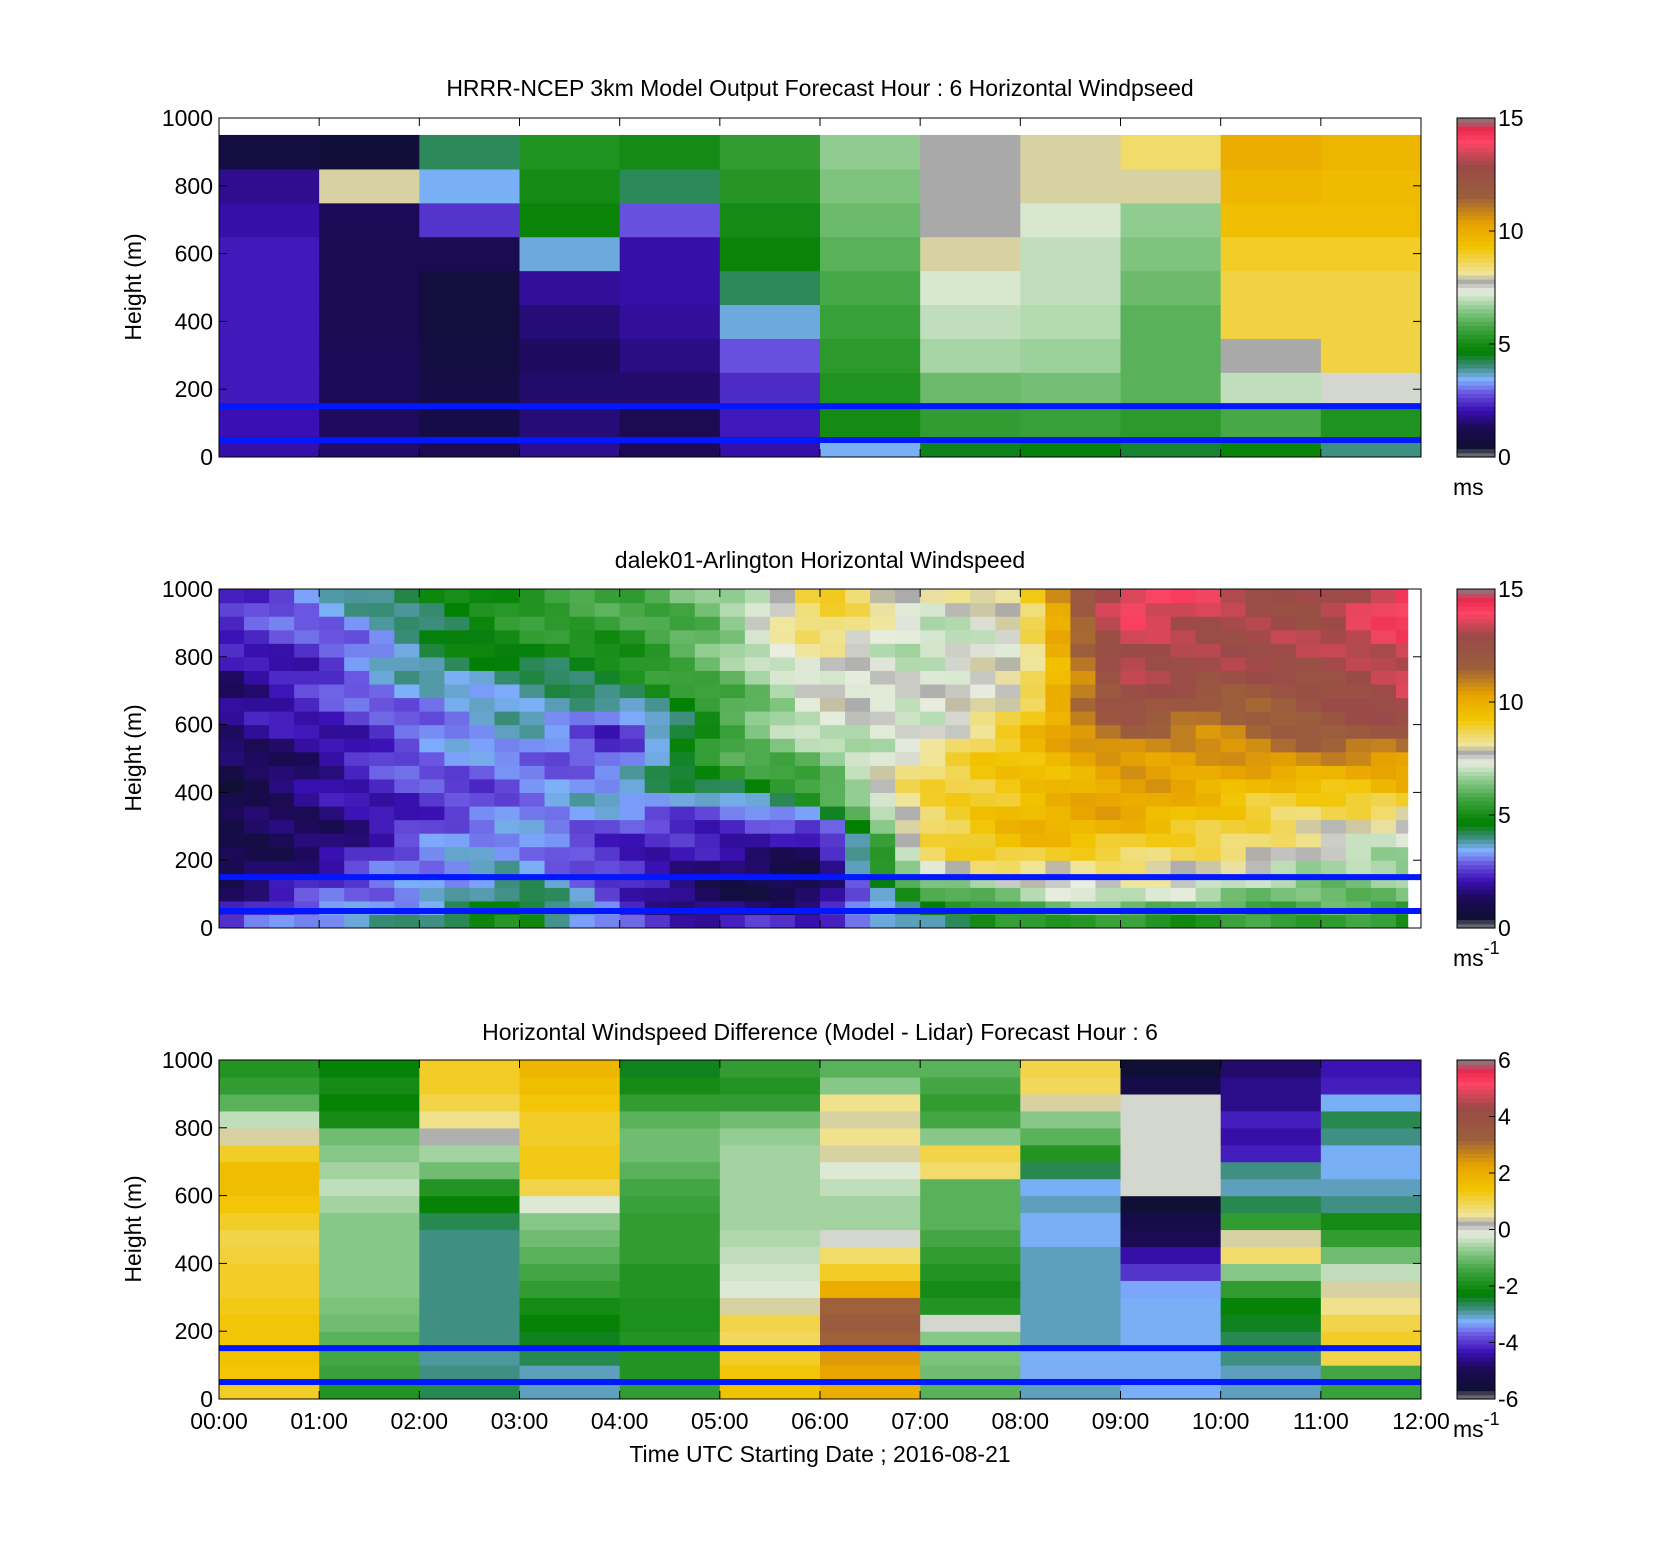 The width and height of the screenshot is (1680, 1561). What do you see at coordinates (820, 423) in the screenshot?
I see `panel-model-reference-lines` at bounding box center [820, 423].